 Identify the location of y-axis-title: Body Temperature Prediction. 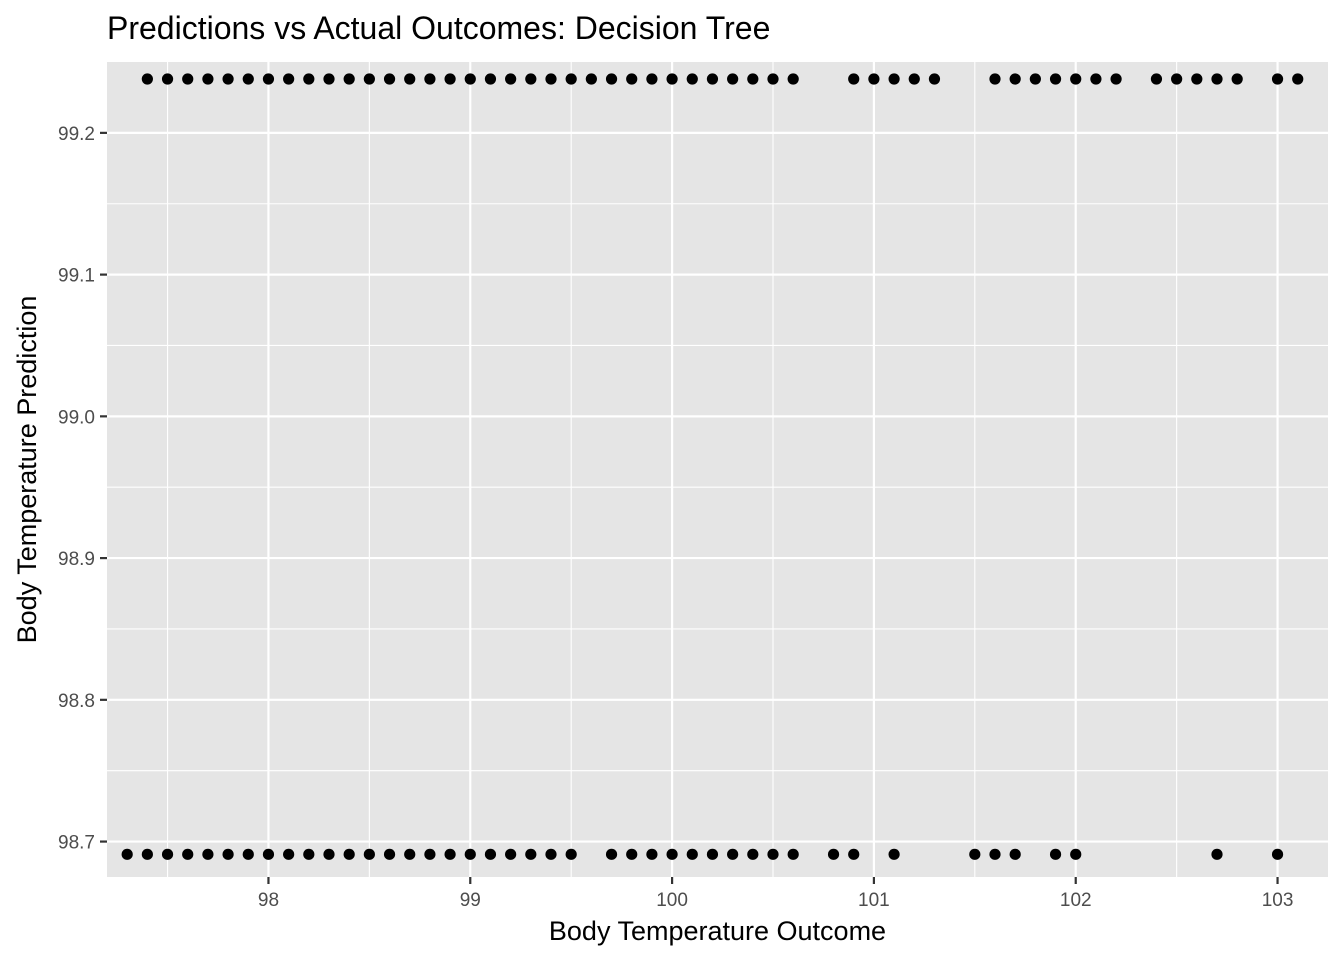
(27, 470).